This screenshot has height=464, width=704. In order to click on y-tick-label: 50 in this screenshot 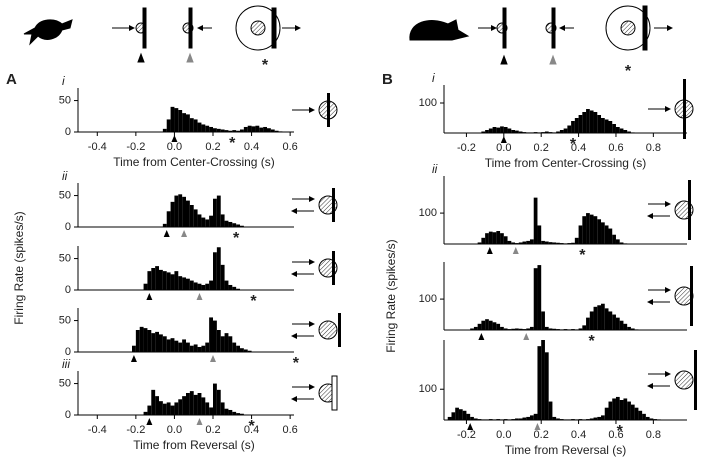, I will do `click(65, 383)`.